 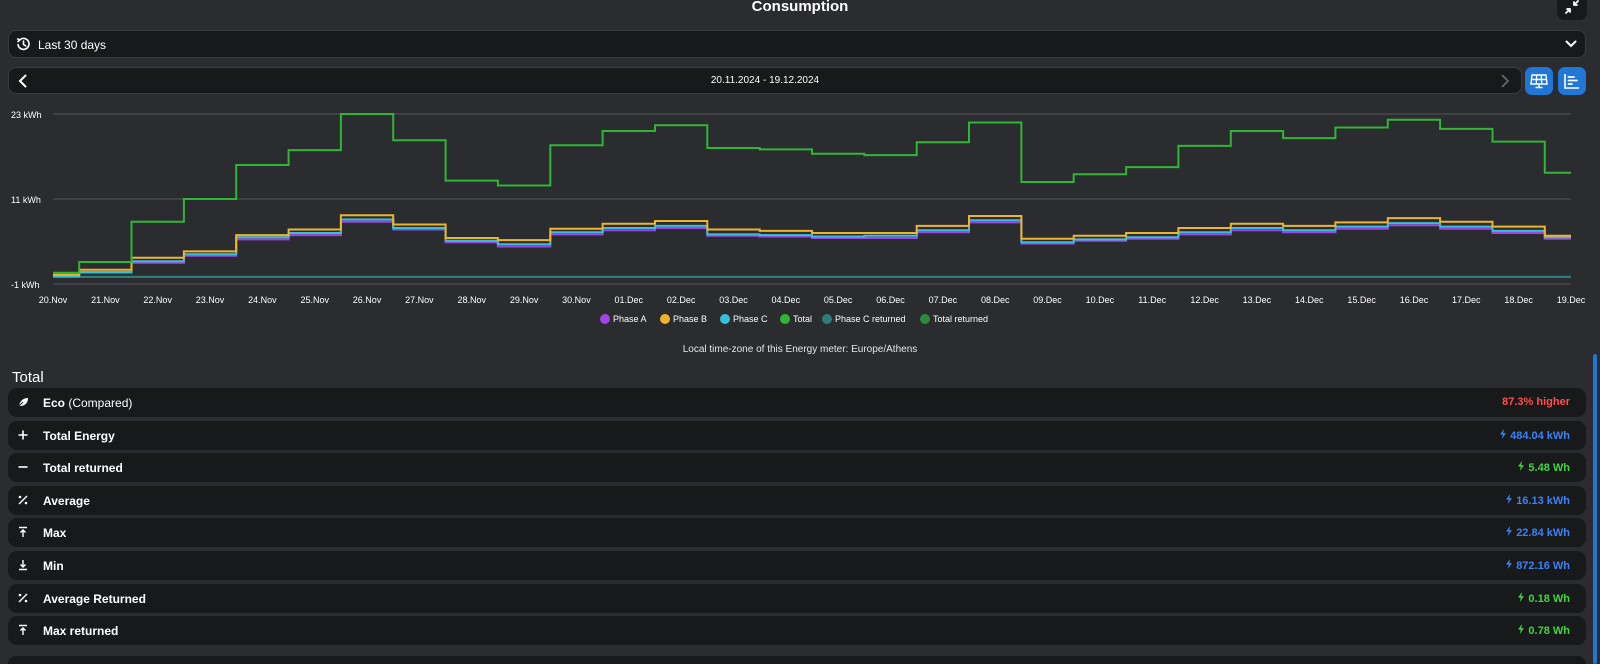 What do you see at coordinates (797, 500) in the screenshot?
I see `stat-row-average: Average 16.13 kWh` at bounding box center [797, 500].